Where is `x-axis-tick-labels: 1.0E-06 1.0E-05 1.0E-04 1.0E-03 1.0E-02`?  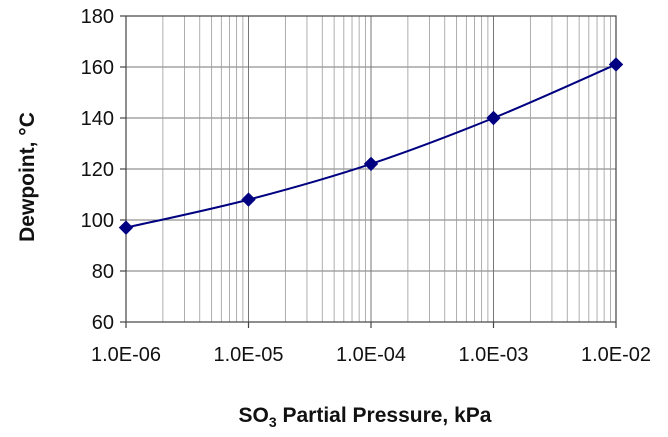
x-axis-tick-labels: 1.0E-06 1.0E-05 1.0E-04 1.0E-03 1.0E-02 is located at coordinates (371, 344).